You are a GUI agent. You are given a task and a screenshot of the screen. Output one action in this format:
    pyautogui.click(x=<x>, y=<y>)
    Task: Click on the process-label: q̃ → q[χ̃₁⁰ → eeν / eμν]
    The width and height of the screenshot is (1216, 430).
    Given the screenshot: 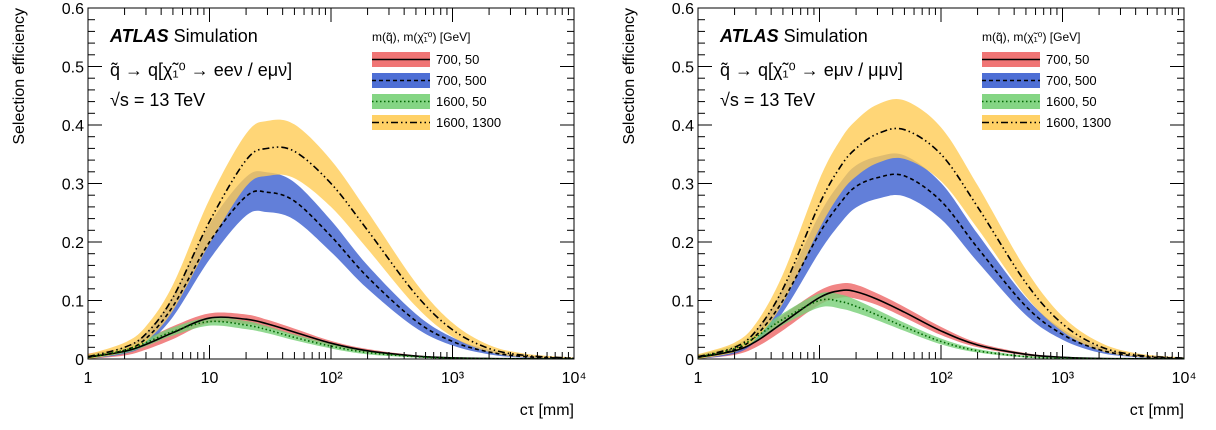 What is the action you would take?
    pyautogui.click(x=201, y=70)
    